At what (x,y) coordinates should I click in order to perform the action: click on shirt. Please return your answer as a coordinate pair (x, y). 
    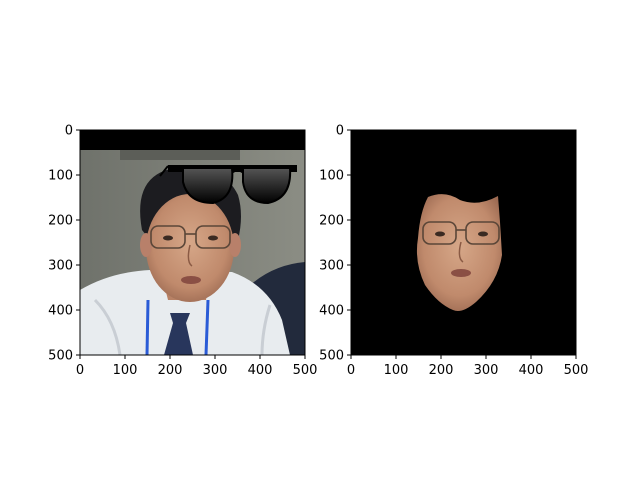
    Looking at the image, I should click on (185, 312).